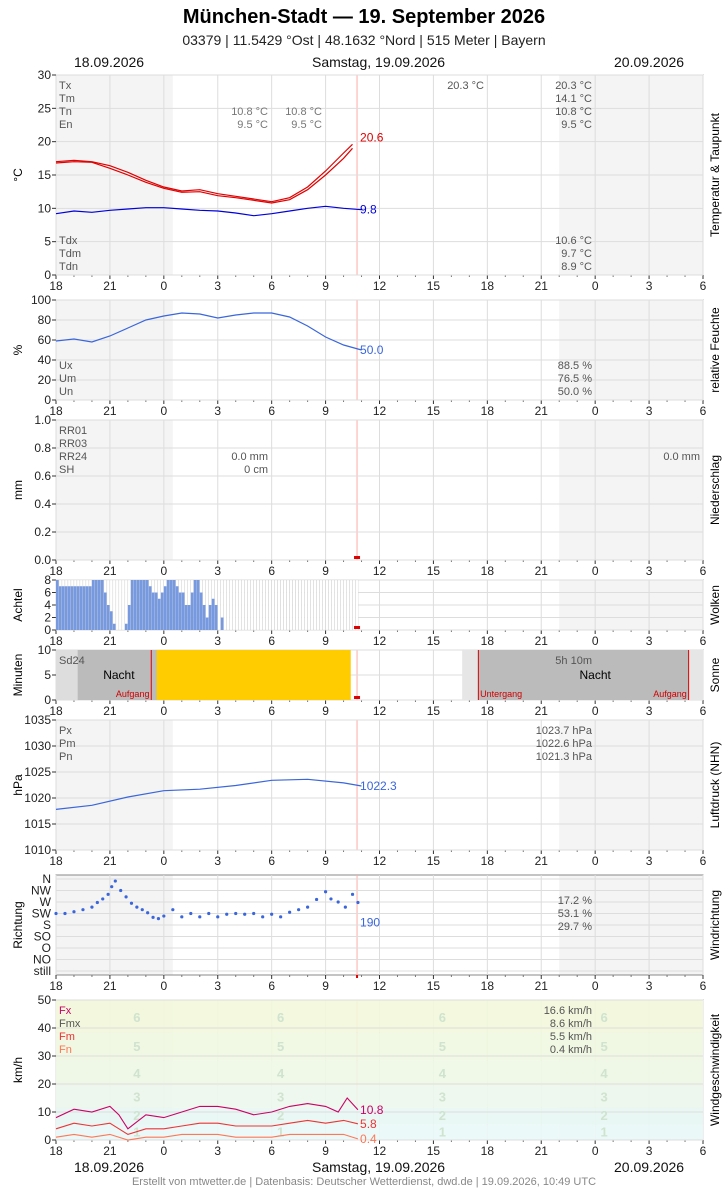  Describe the element at coordinates (45, 75) in the screenshot. I see `y-tick-label: 30` at that location.